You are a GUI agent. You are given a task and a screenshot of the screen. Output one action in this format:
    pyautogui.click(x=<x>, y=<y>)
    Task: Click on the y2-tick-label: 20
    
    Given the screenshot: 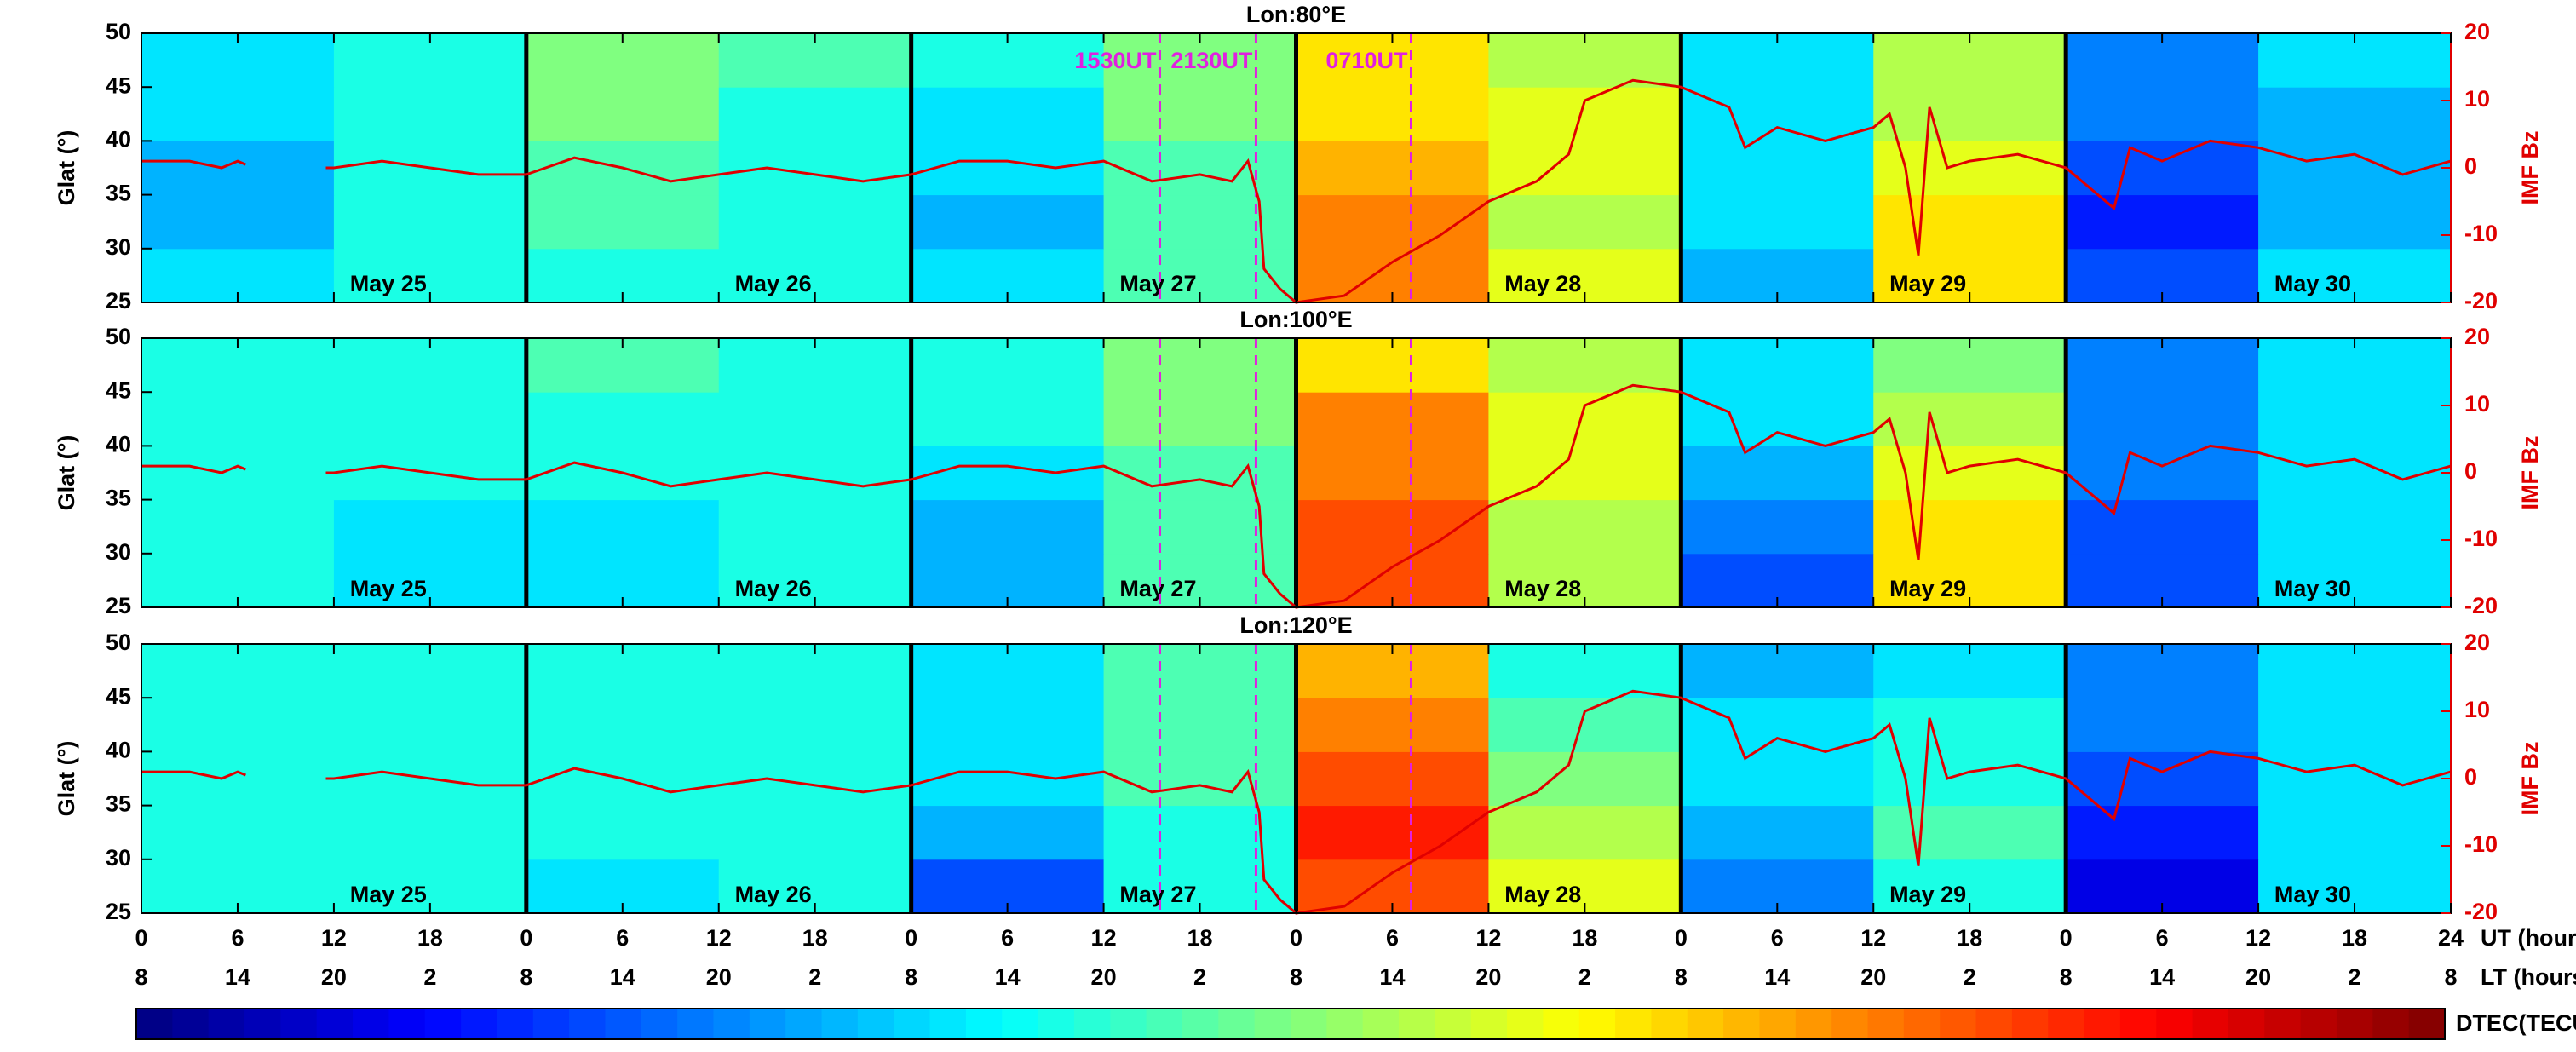 What is the action you would take?
    pyautogui.click(x=2477, y=32)
    